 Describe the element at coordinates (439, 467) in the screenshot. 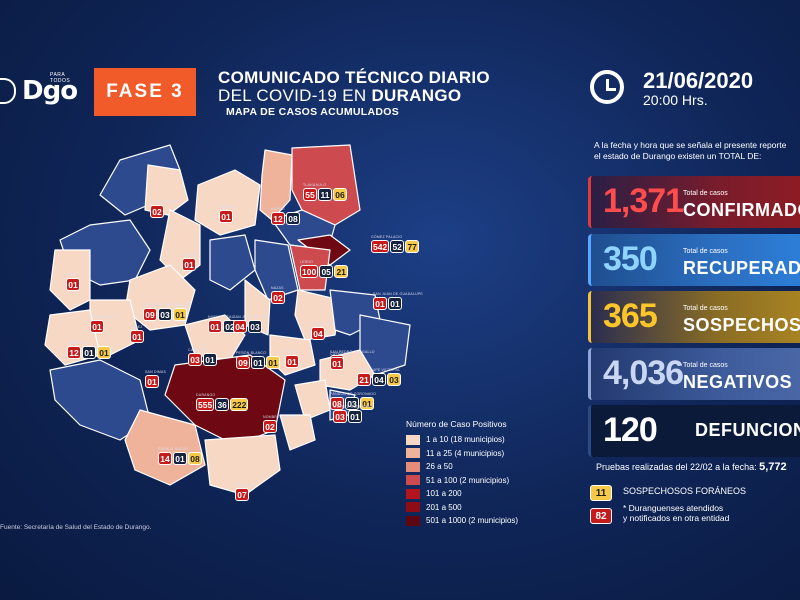

I see `legend-label: 26 a 50` at that location.